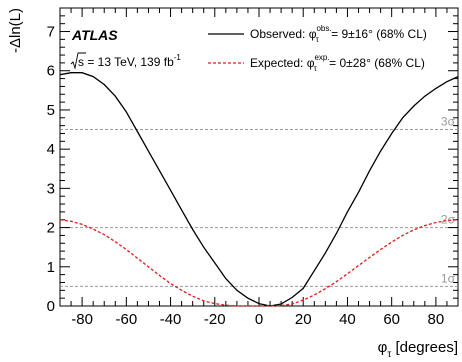  Describe the element at coordinates (377, 34) in the screenshot. I see `legend-observed-value: = 9±16° (68% CL)` at that location.